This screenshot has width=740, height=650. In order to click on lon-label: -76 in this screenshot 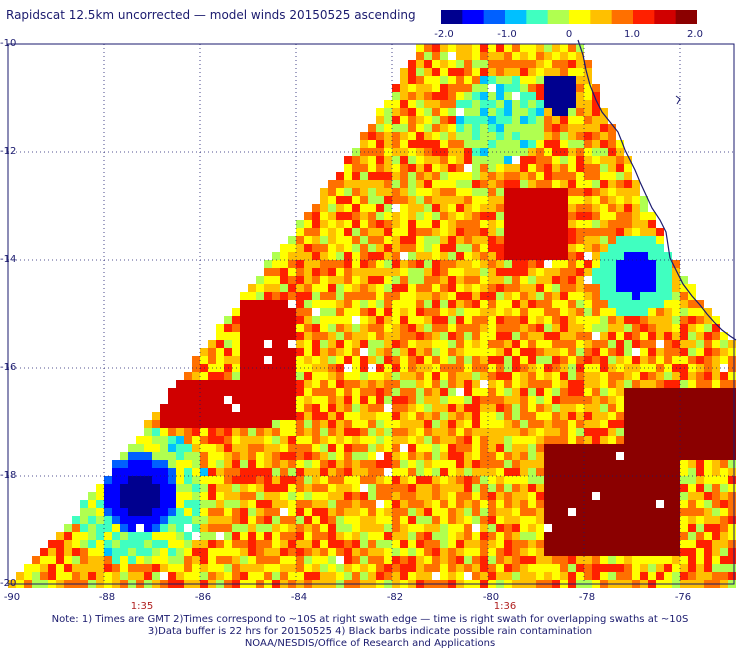, I will do `click(683, 597)`.